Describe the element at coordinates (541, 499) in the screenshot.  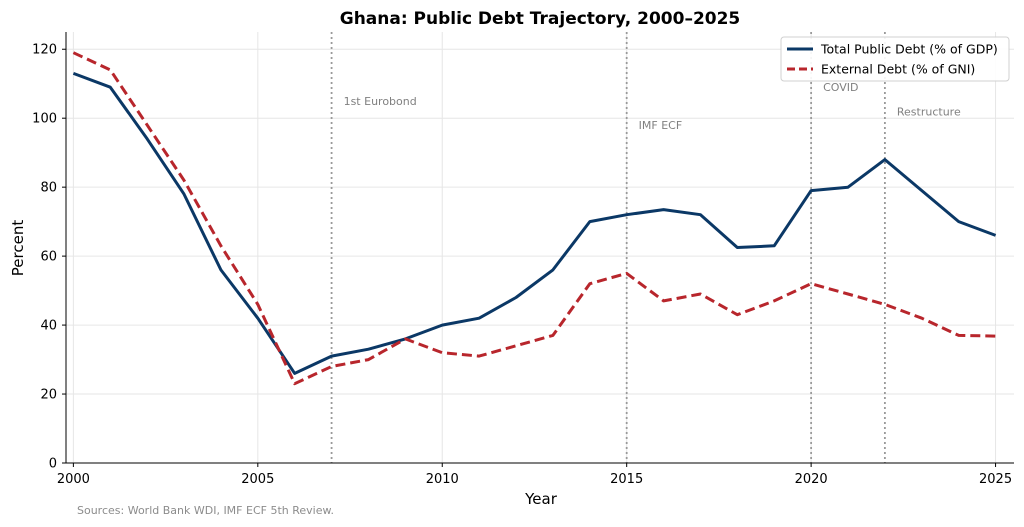
I see `x-axis-label: Year` at that location.